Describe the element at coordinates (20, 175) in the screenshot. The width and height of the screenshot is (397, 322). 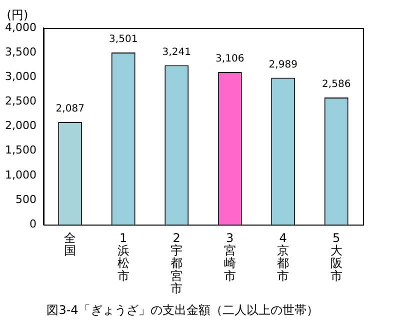
I see `y-tick-label: 1,000` at that location.